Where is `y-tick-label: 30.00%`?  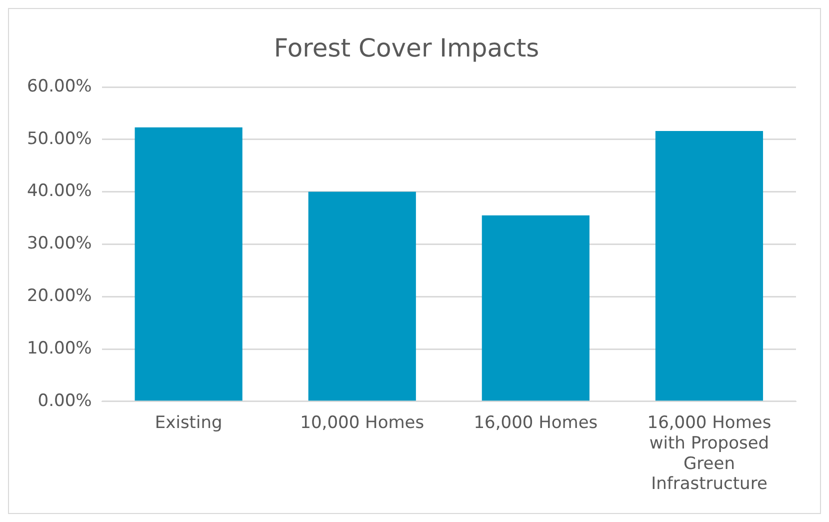 y-tick-label: 30.00% is located at coordinates (59, 244).